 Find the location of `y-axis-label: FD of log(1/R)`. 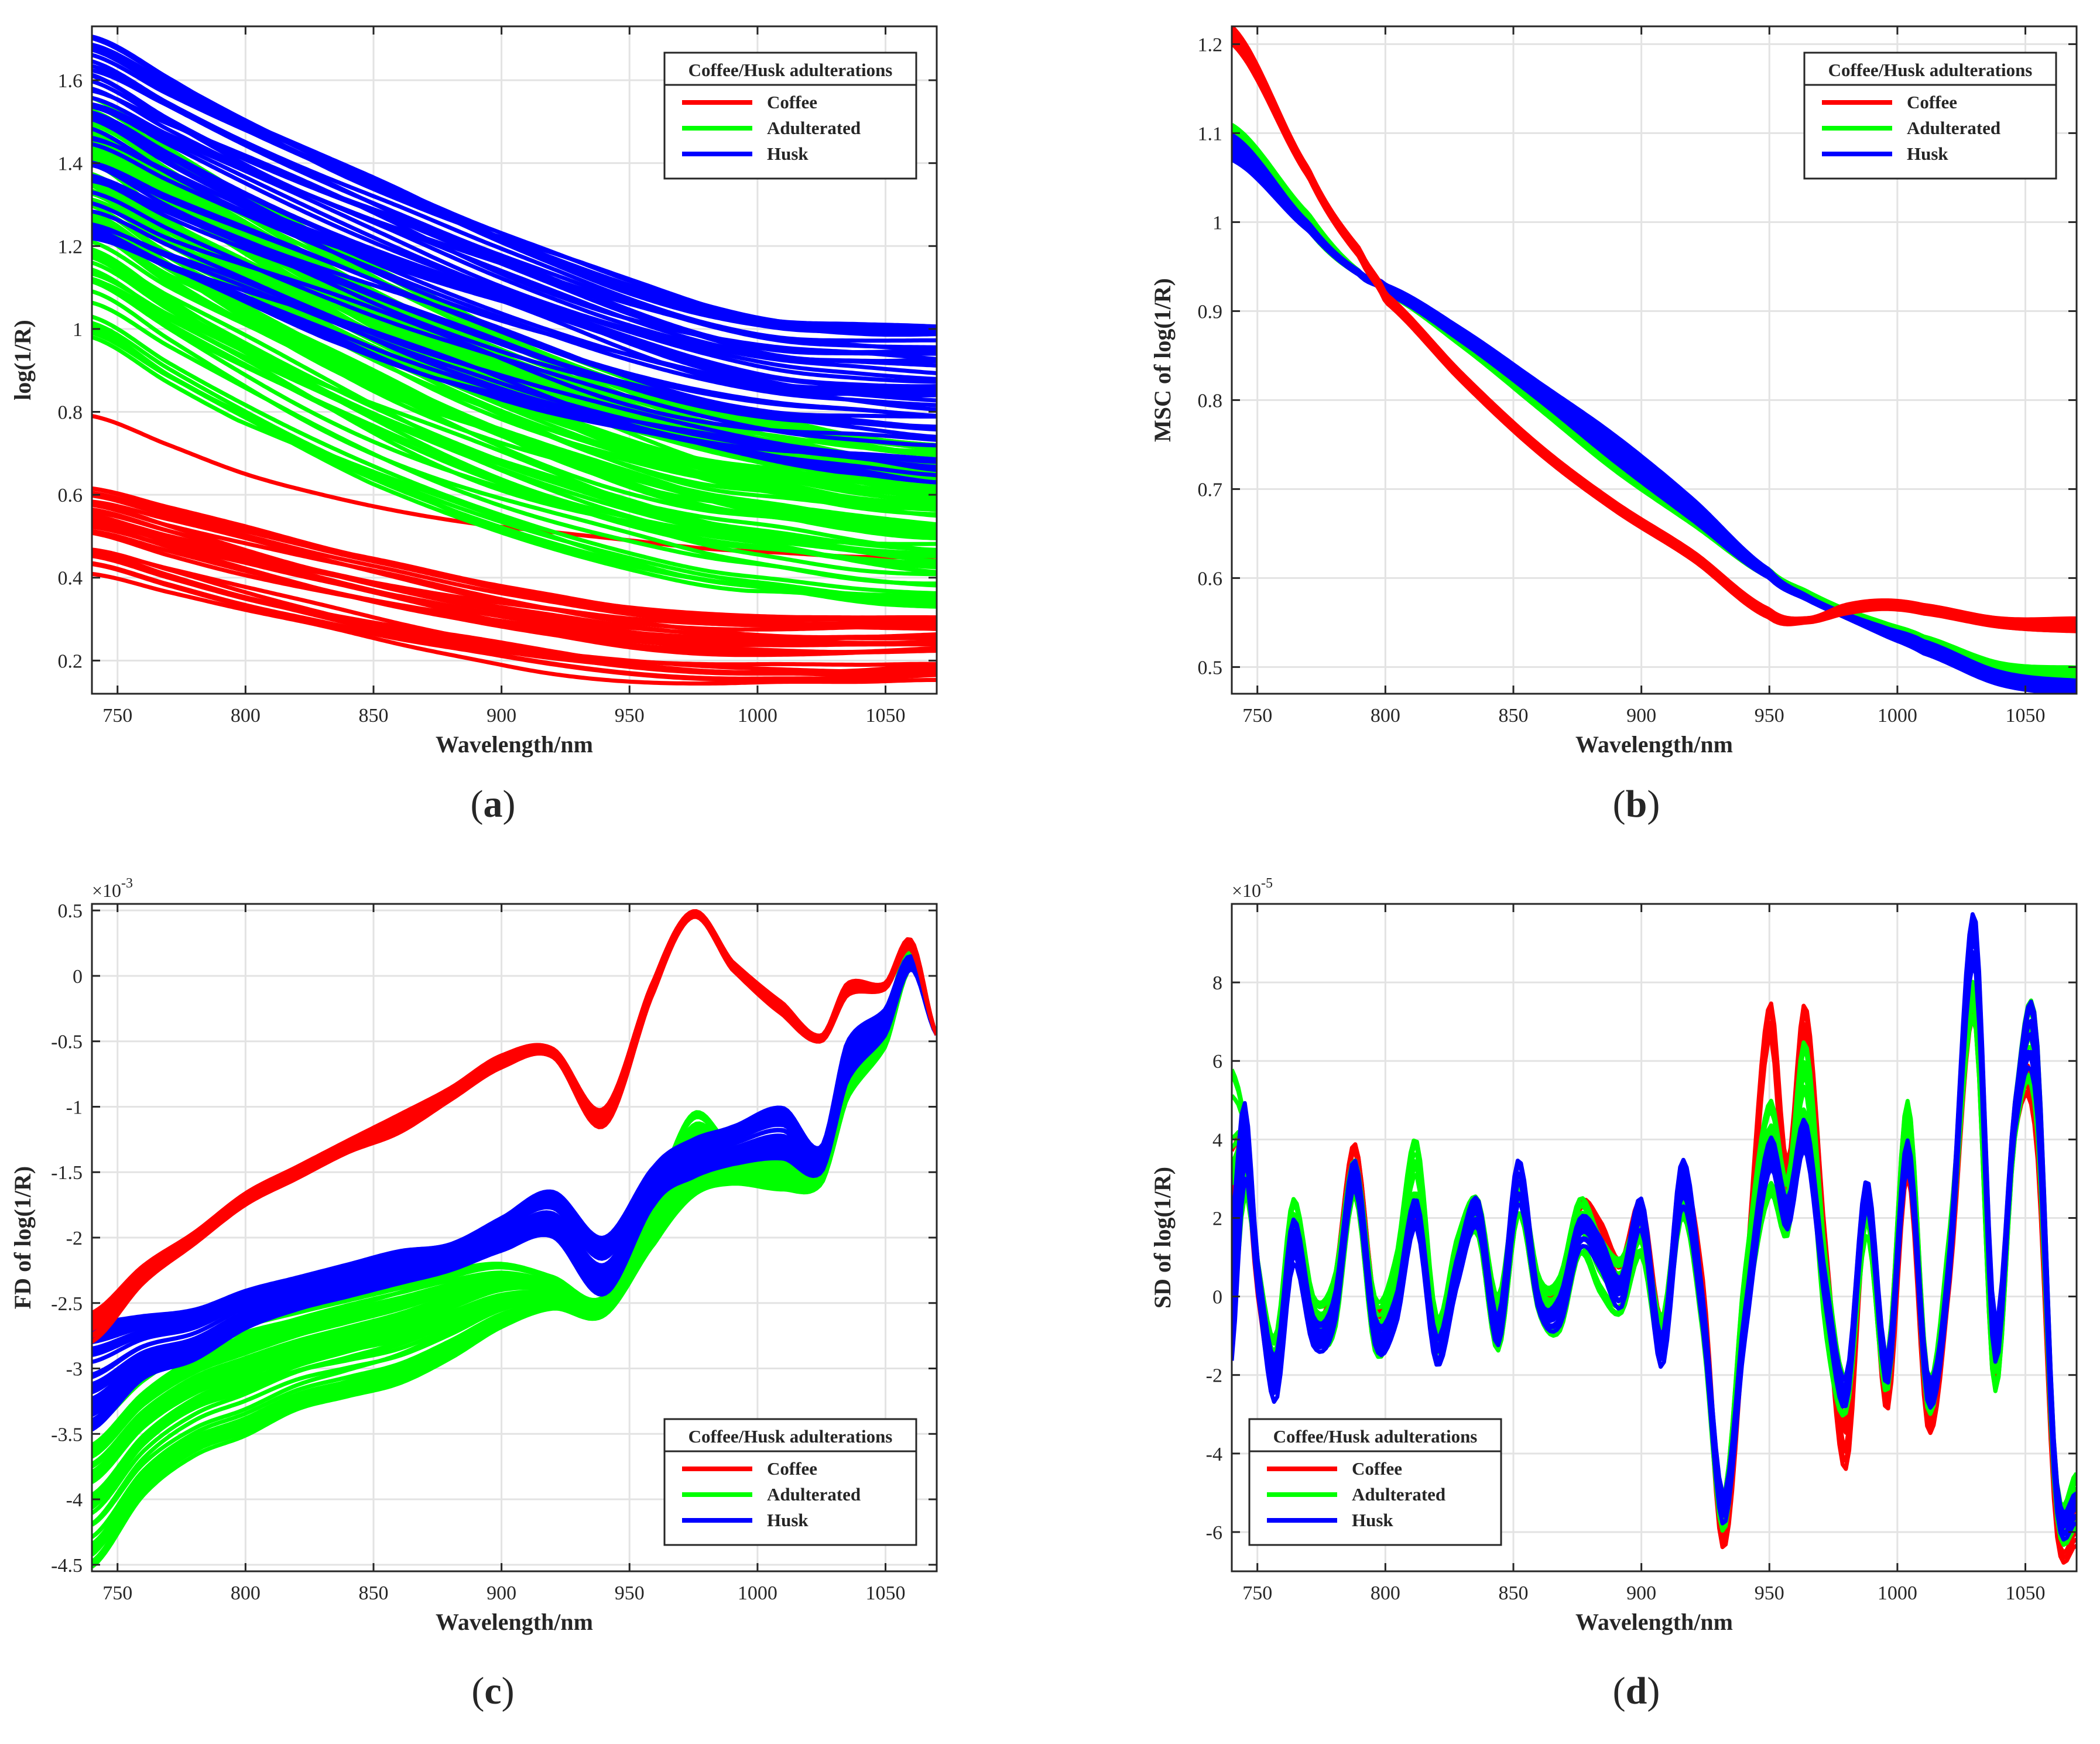

y-axis-label: FD of log(1/R) is located at coordinates (22, 1238).